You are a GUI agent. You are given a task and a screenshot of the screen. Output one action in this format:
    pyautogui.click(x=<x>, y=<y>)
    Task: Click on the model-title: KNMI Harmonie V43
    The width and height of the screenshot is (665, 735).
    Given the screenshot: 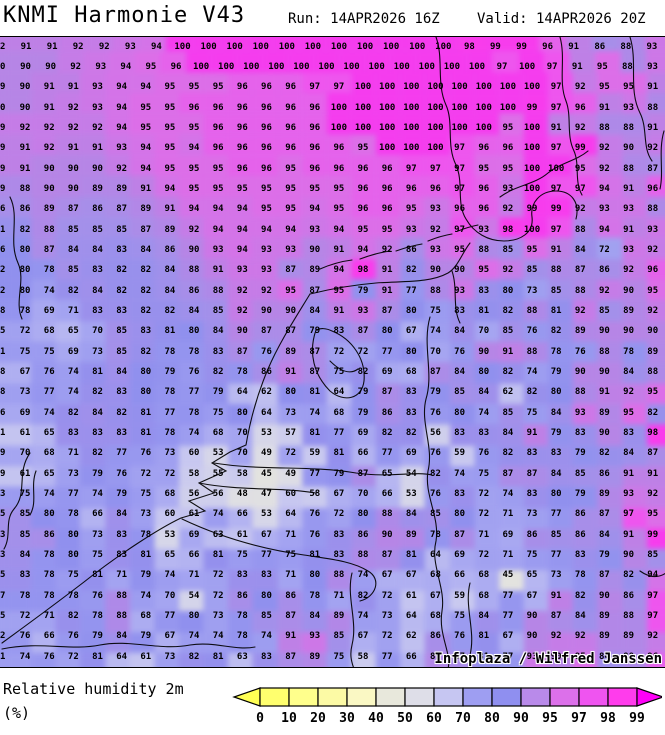 What is the action you would take?
    pyautogui.click(x=124, y=15)
    